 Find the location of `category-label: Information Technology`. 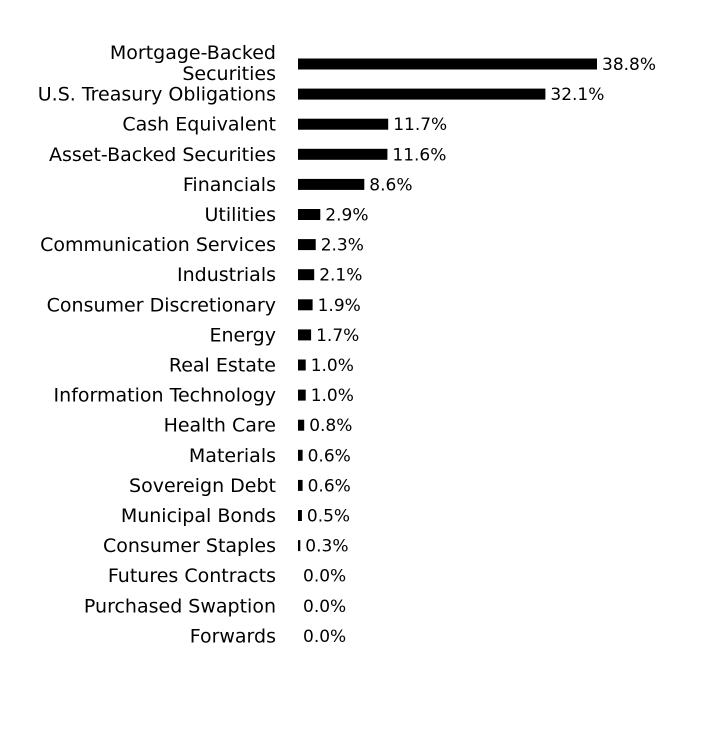

category-label: Information Technology is located at coordinates (165, 396).